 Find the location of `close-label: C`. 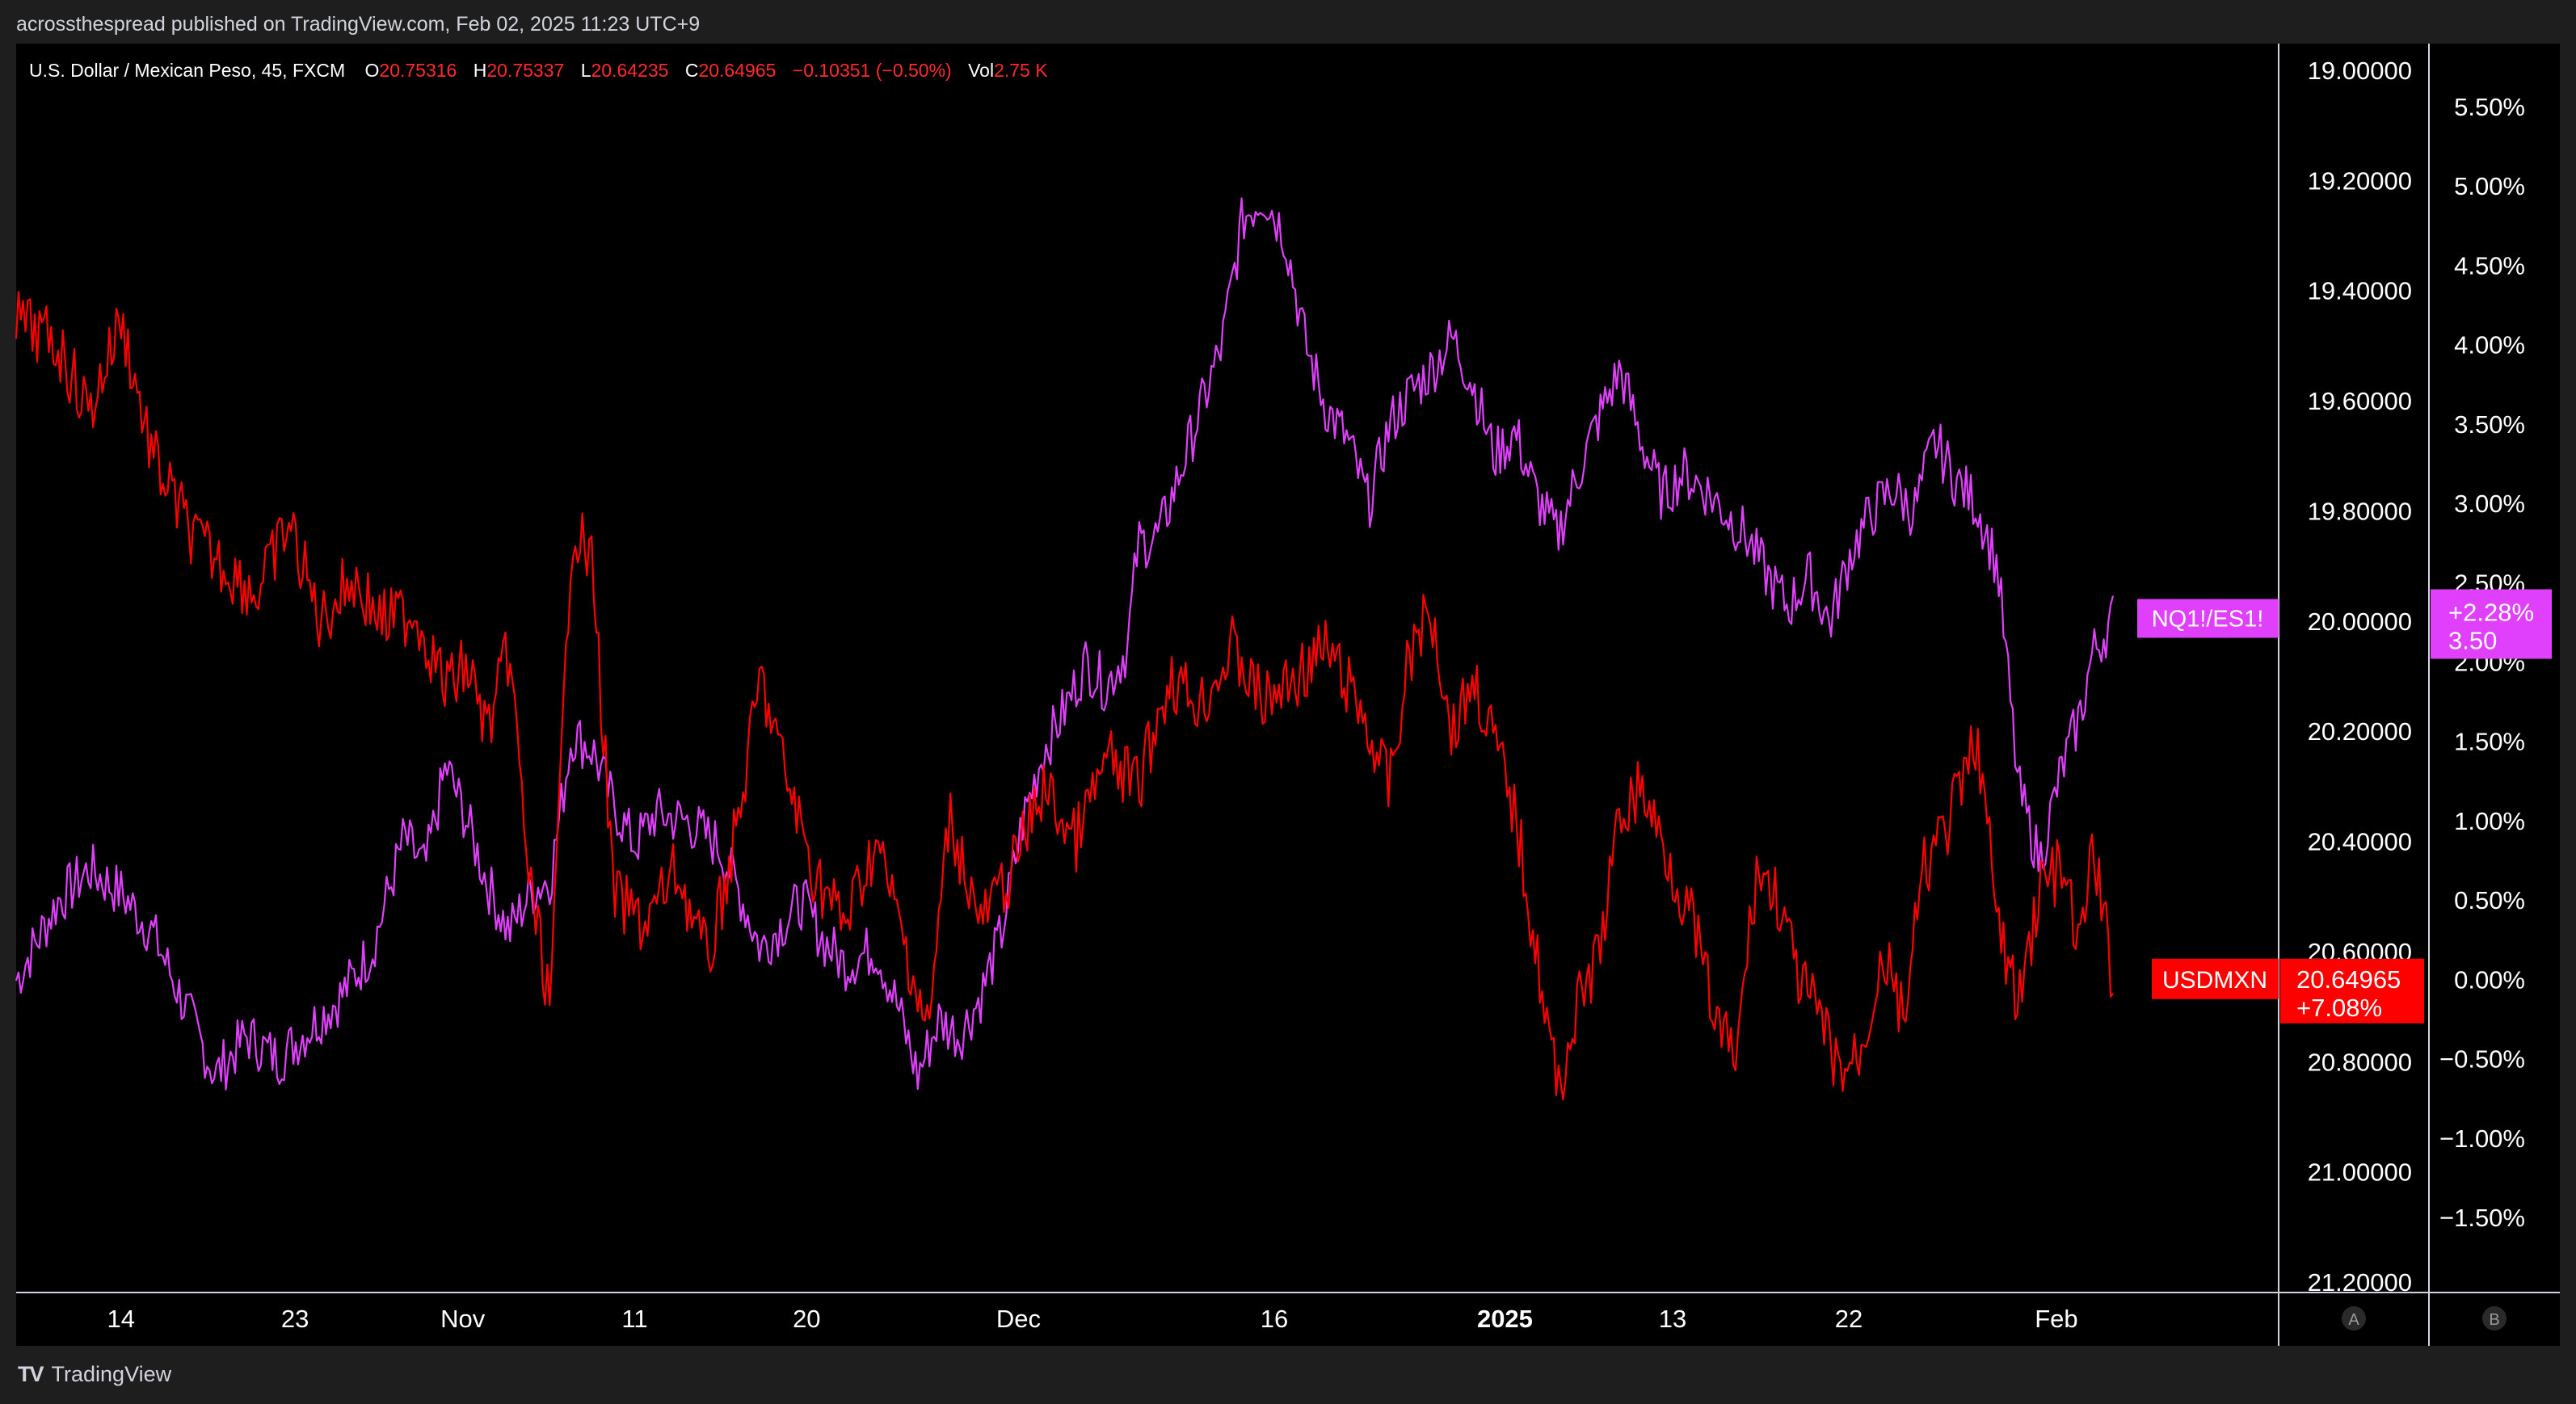

close-label: C is located at coordinates (691, 70).